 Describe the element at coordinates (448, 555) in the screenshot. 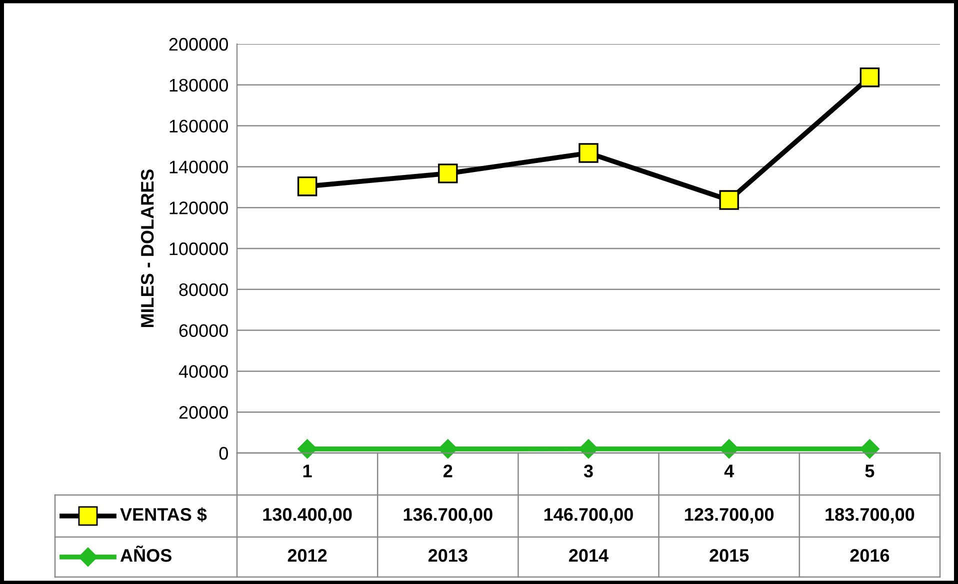

I see `data-label: 2013` at that location.